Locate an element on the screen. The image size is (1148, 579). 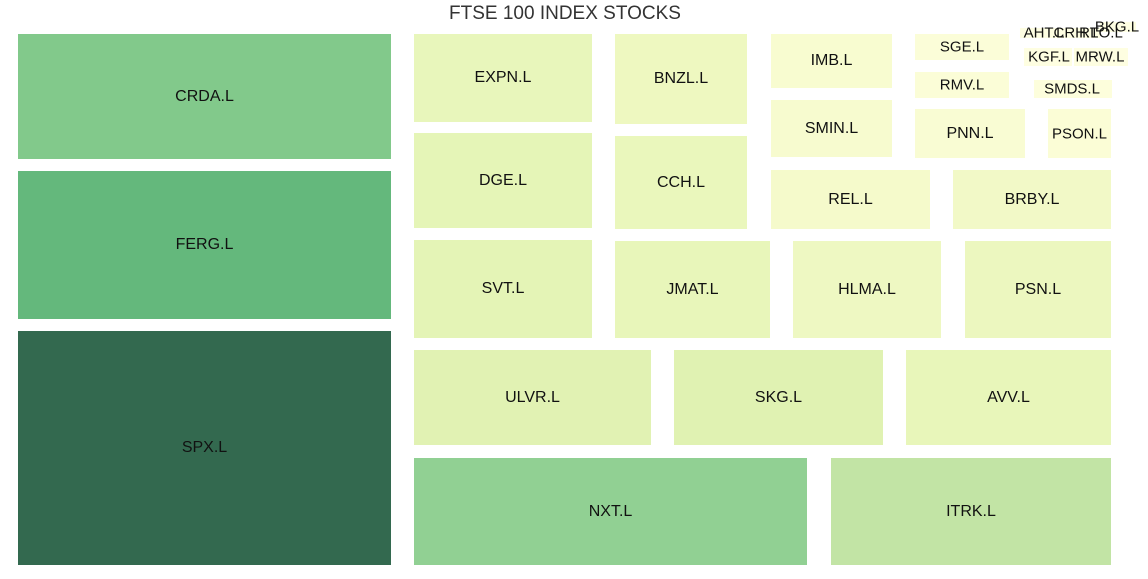
tile-label: MRW.L is located at coordinates (1100, 57).